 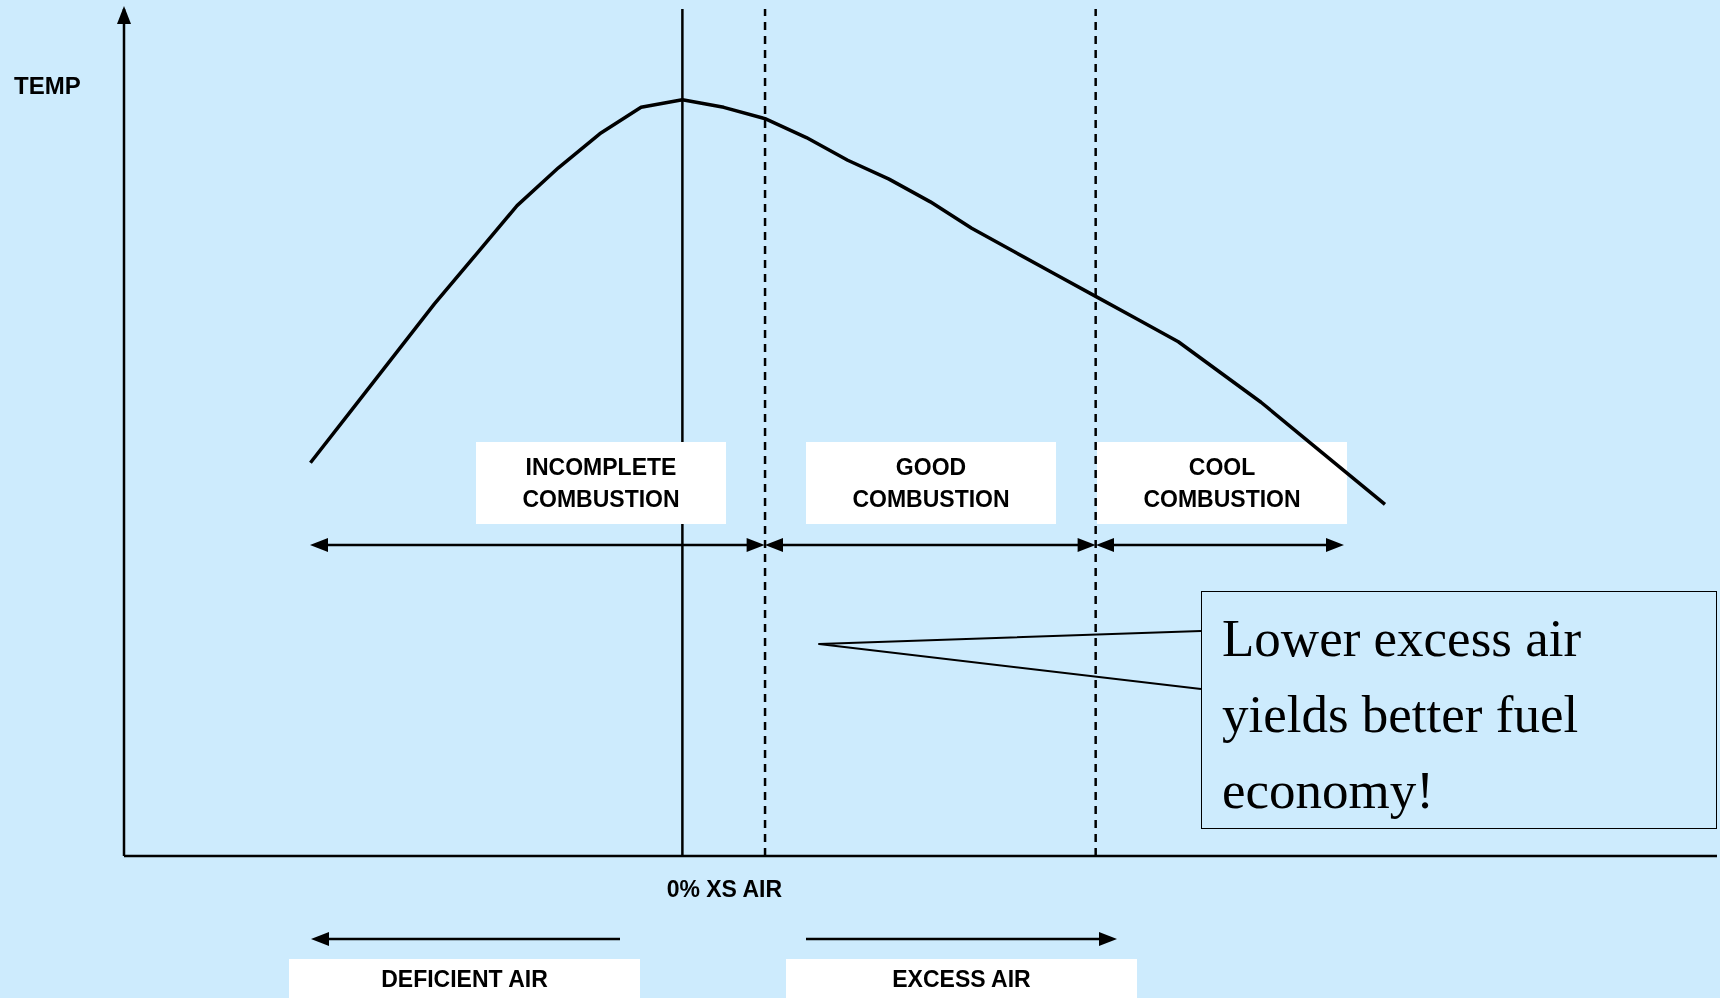 I want to click on text: EXCESS AIR, so click(x=961, y=978).